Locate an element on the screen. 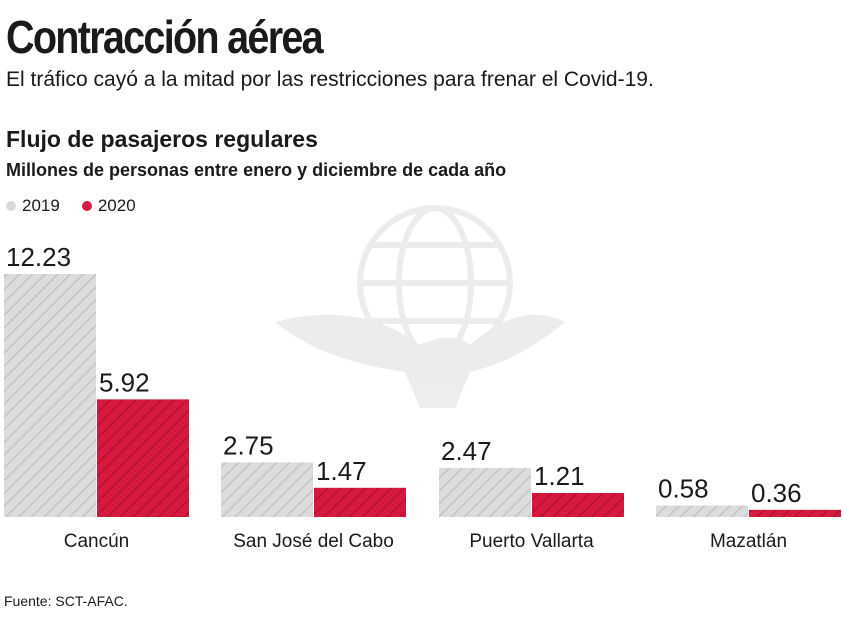  bar-mazatlan-2019 is located at coordinates (702, 511).